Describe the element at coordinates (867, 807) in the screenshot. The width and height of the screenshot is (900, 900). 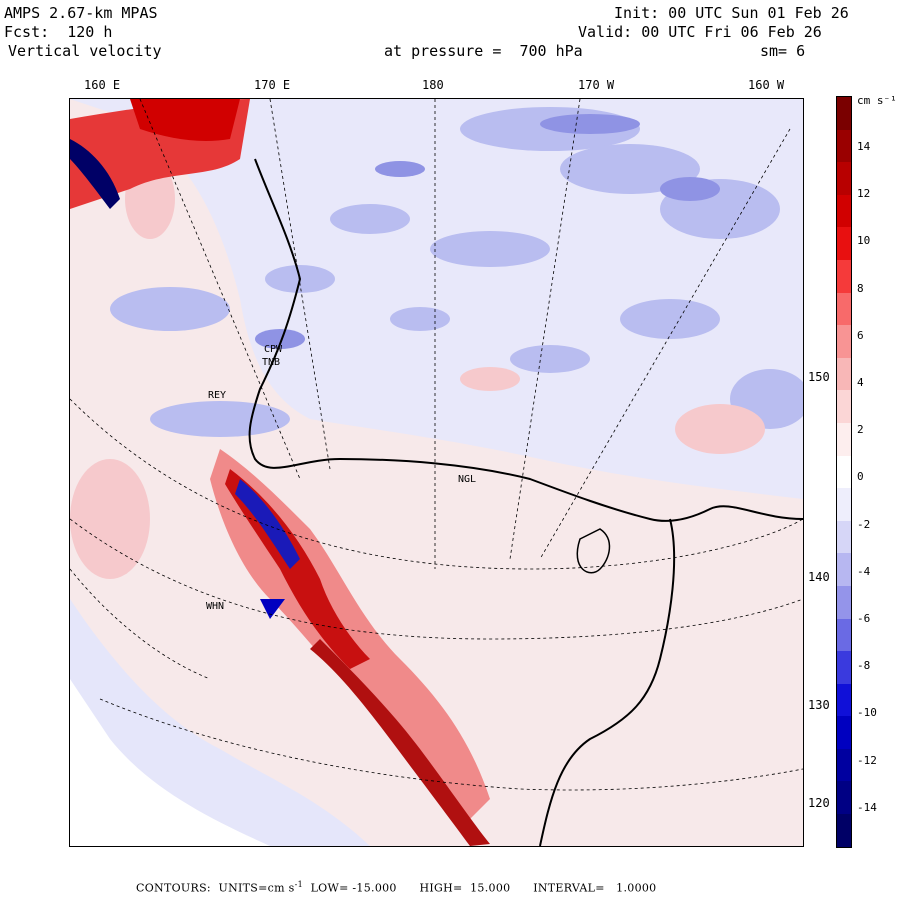
I see `colorbar-tick-label: -14` at that location.